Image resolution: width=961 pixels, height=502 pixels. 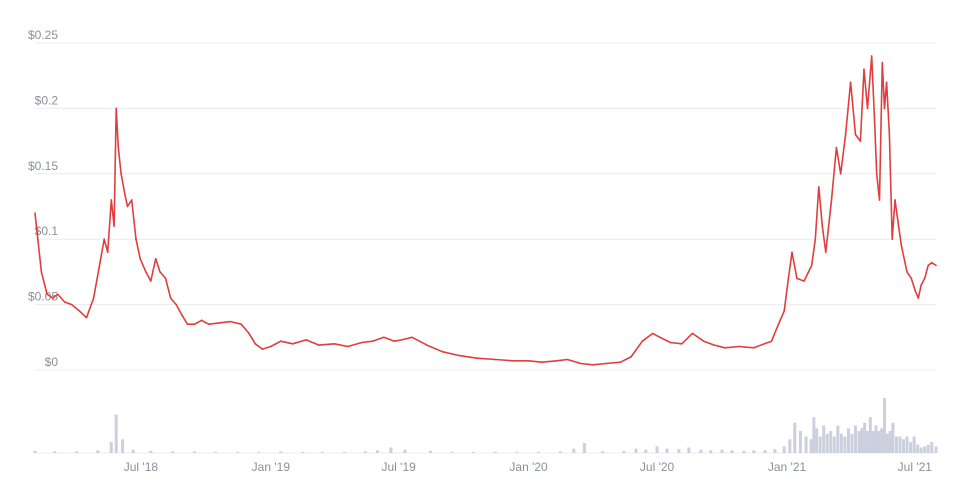 I want to click on x-tick-label: Jul '19, so click(x=398, y=467).